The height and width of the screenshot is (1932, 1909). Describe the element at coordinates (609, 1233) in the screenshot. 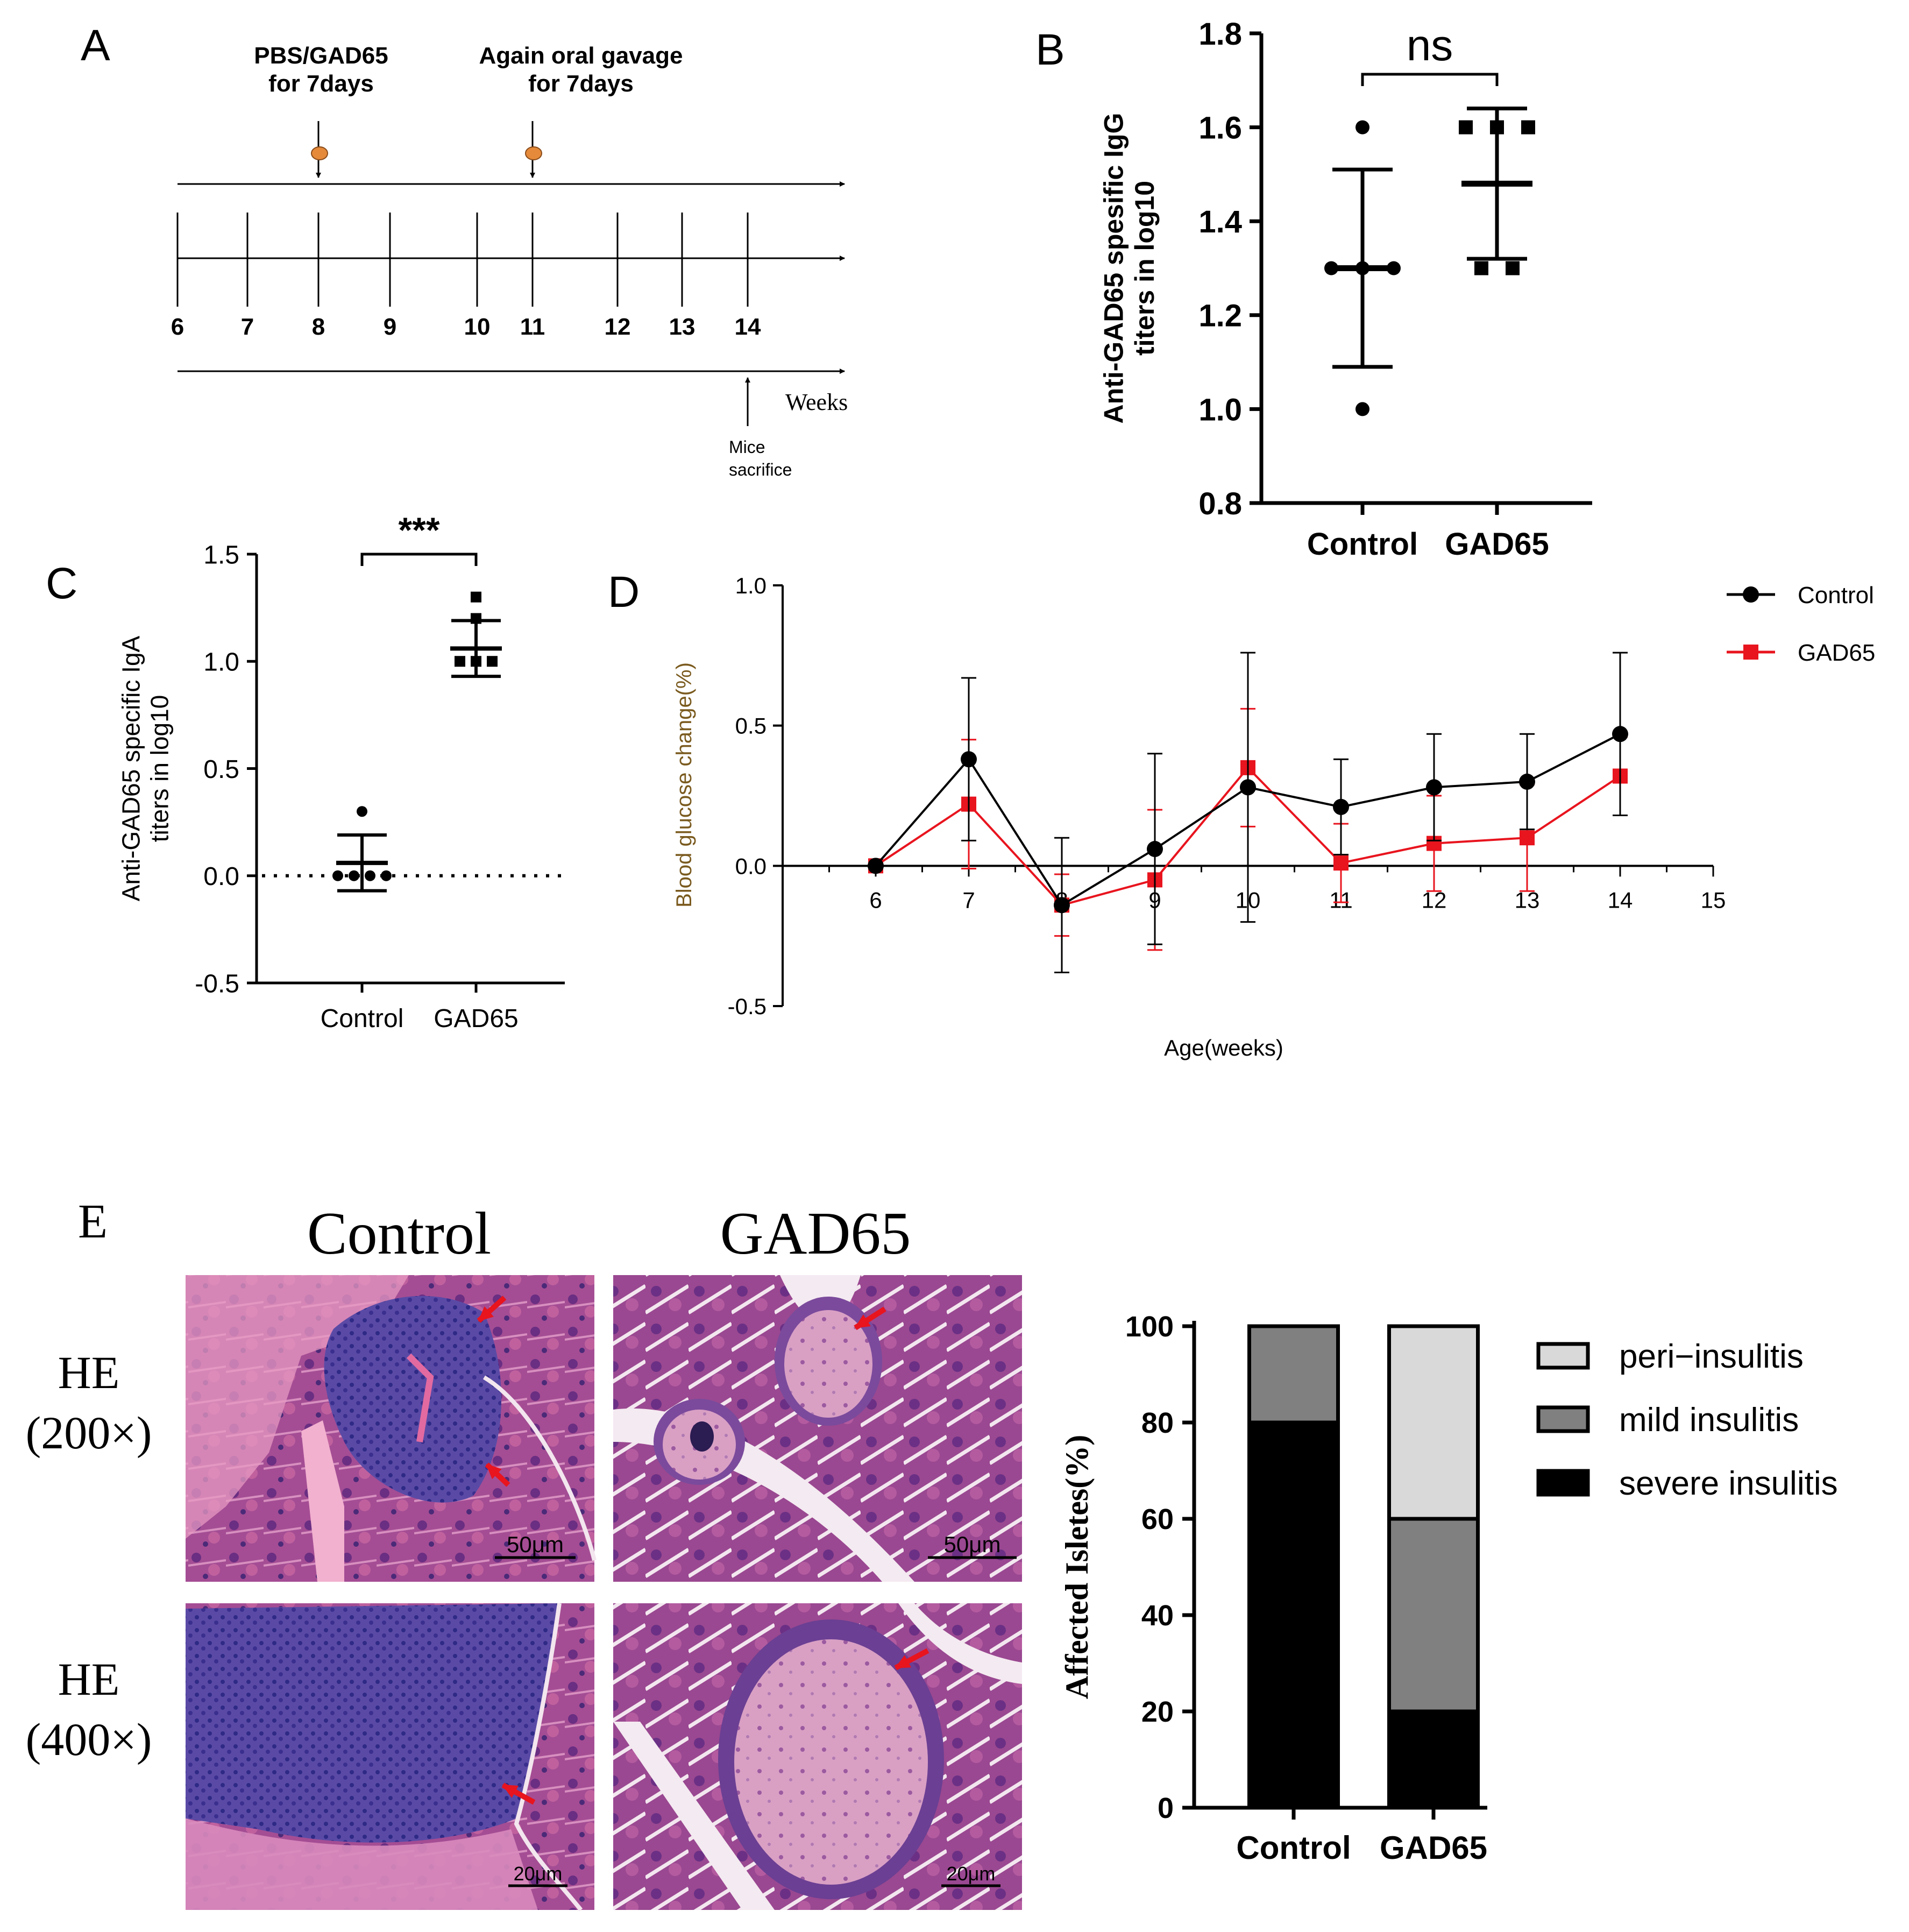

I see `histology-column-headers: Control GAD65` at that location.